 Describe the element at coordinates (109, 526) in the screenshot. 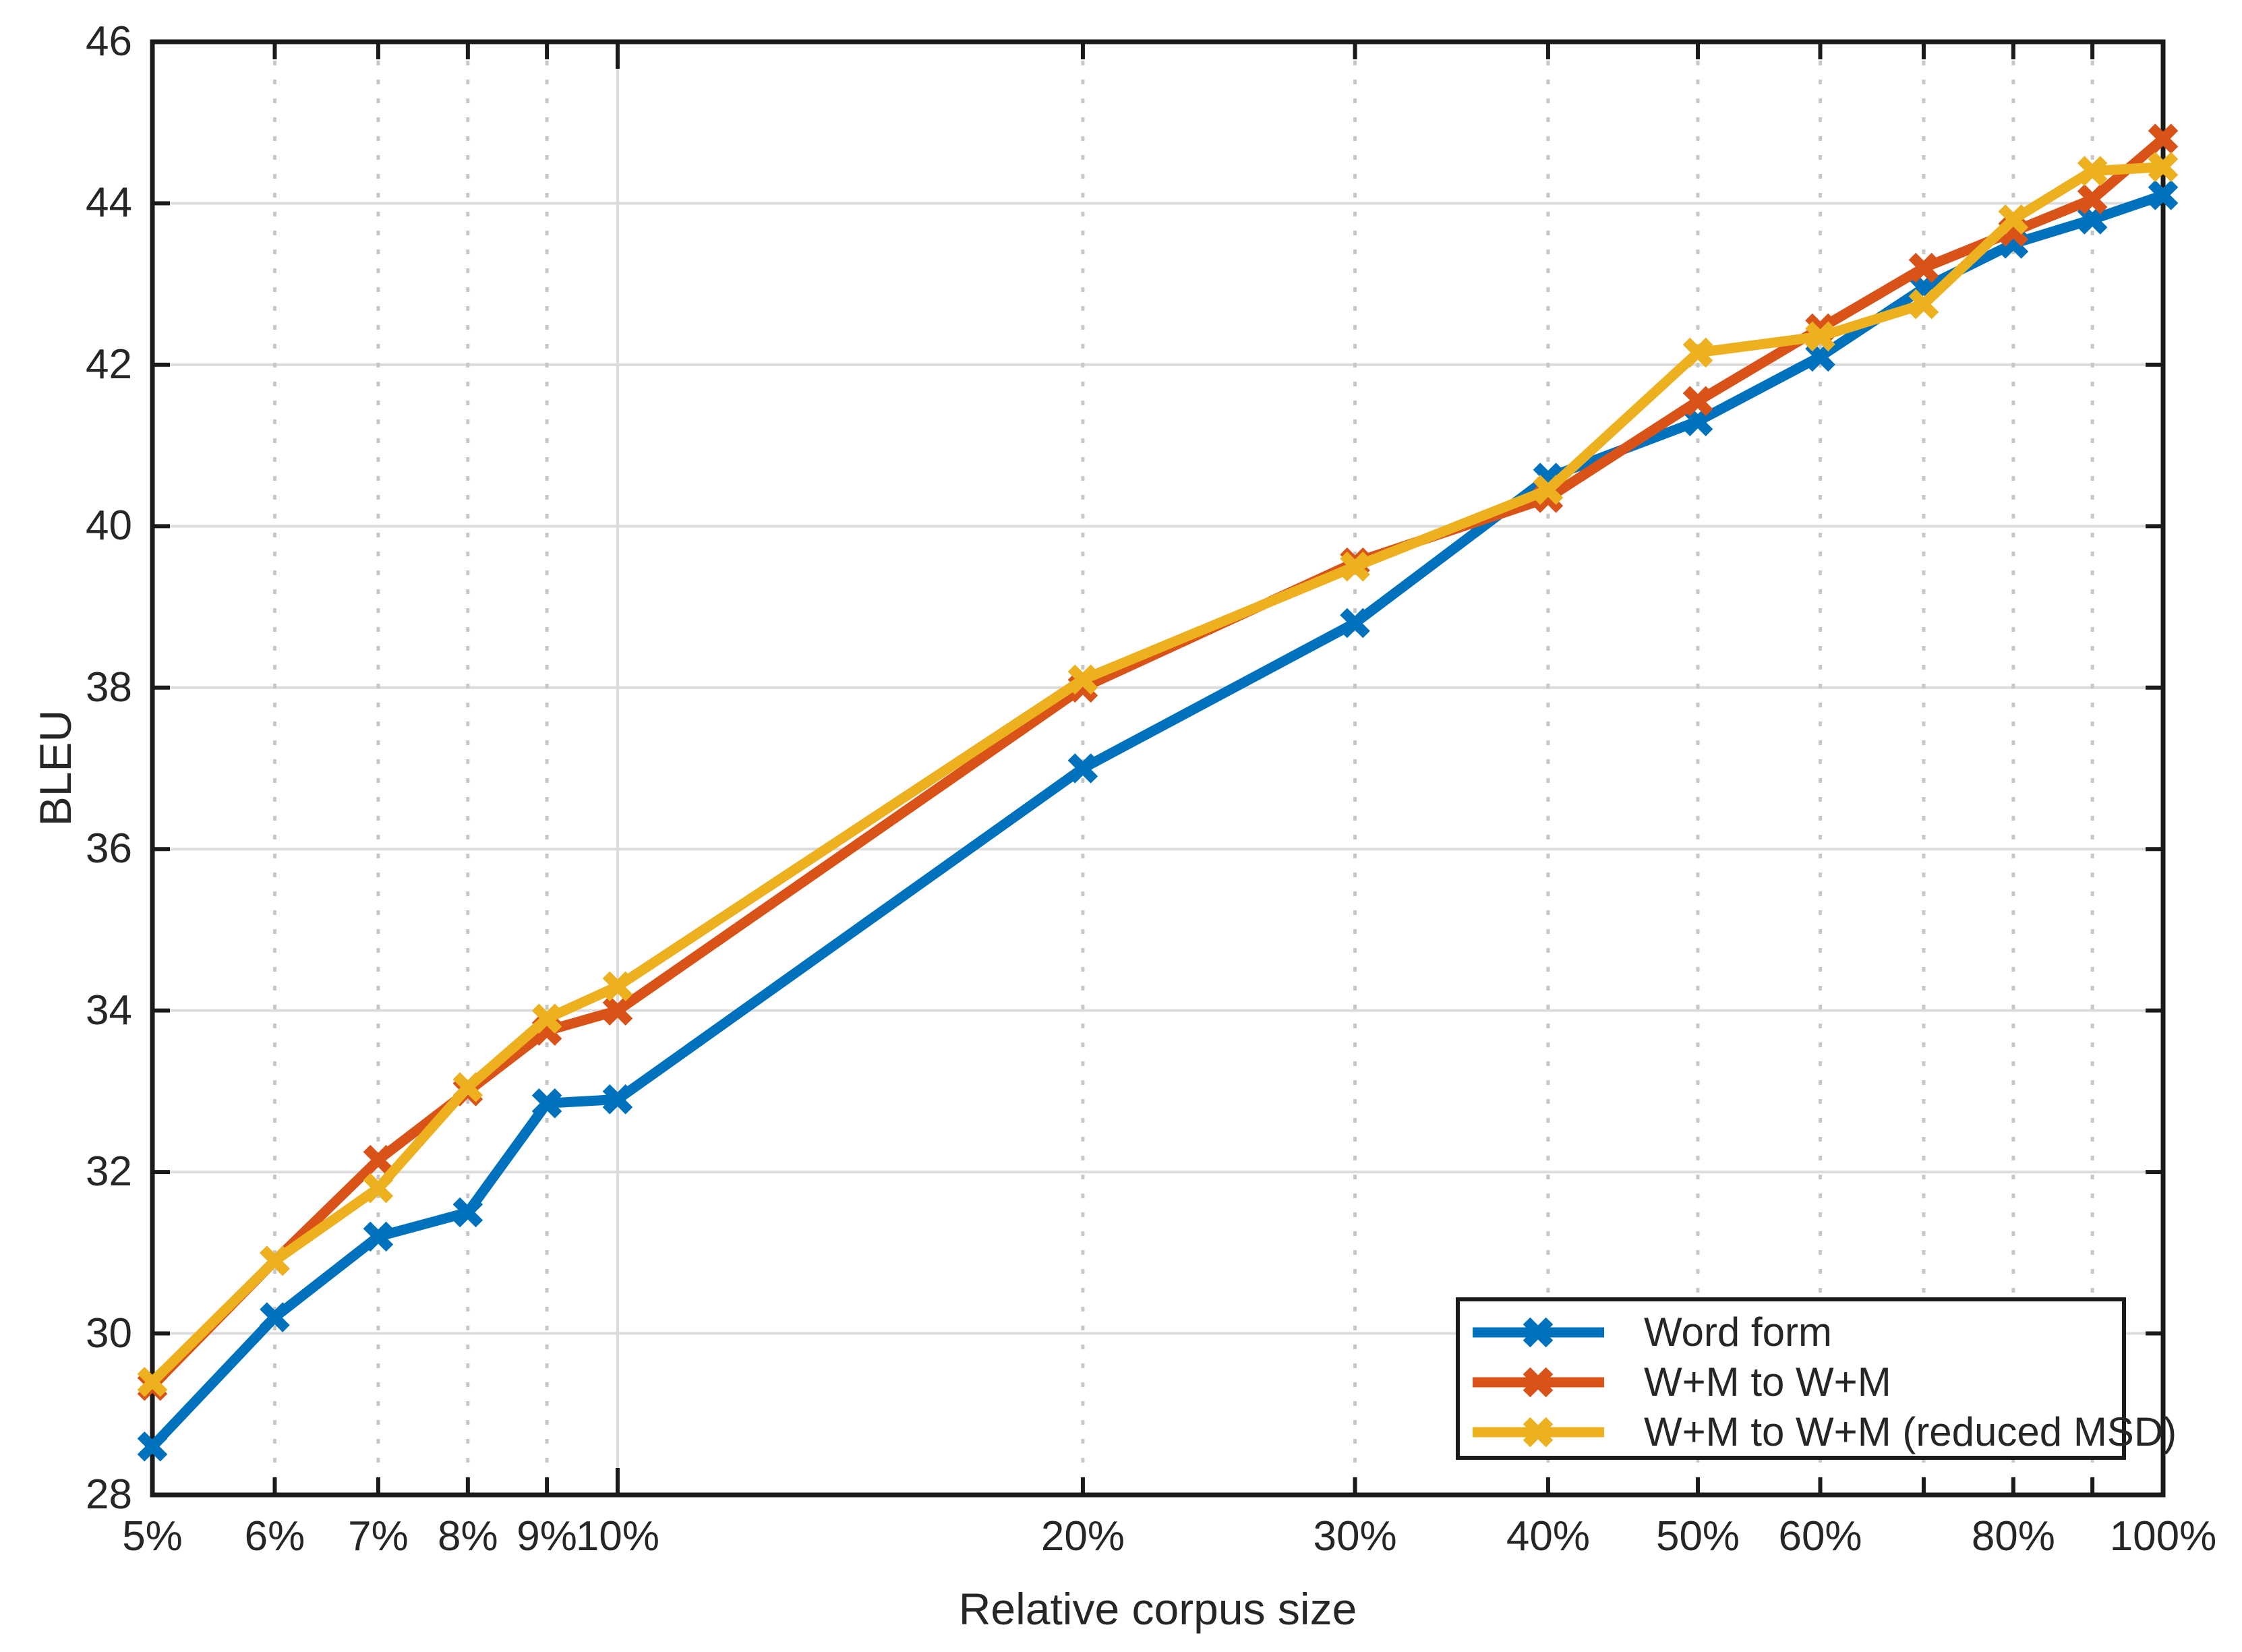

I see `y-tick-label-40: 40` at that location.